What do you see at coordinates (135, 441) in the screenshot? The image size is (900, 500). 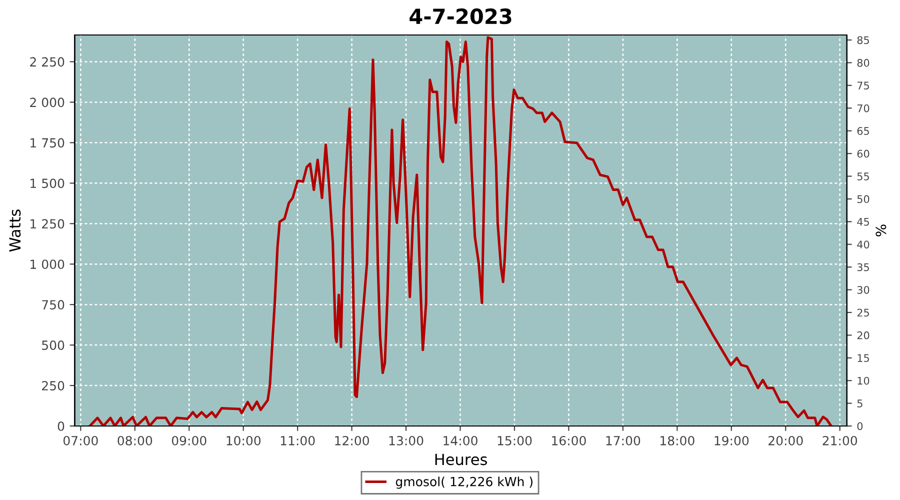 I see `x-tick-label: 08:00` at bounding box center [135, 441].